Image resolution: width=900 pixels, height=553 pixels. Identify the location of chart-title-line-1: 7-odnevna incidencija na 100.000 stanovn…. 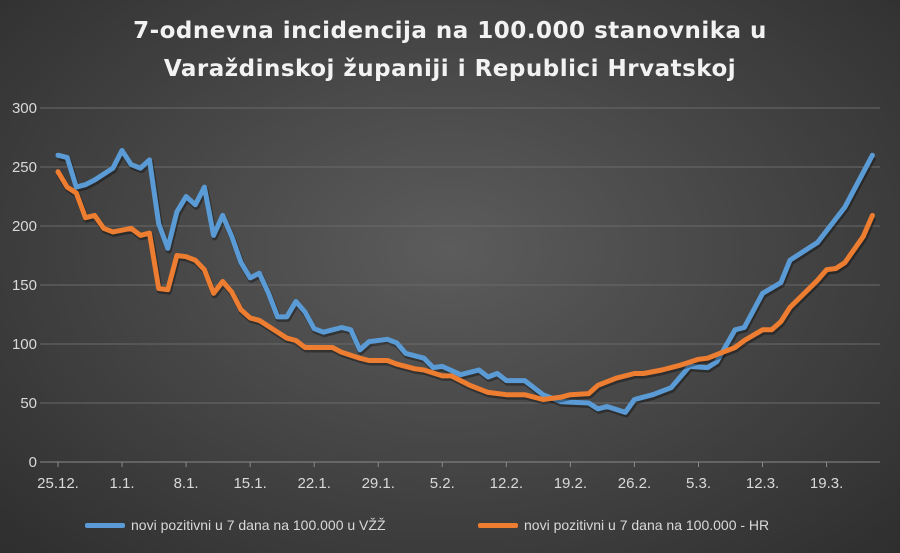
(450, 31).